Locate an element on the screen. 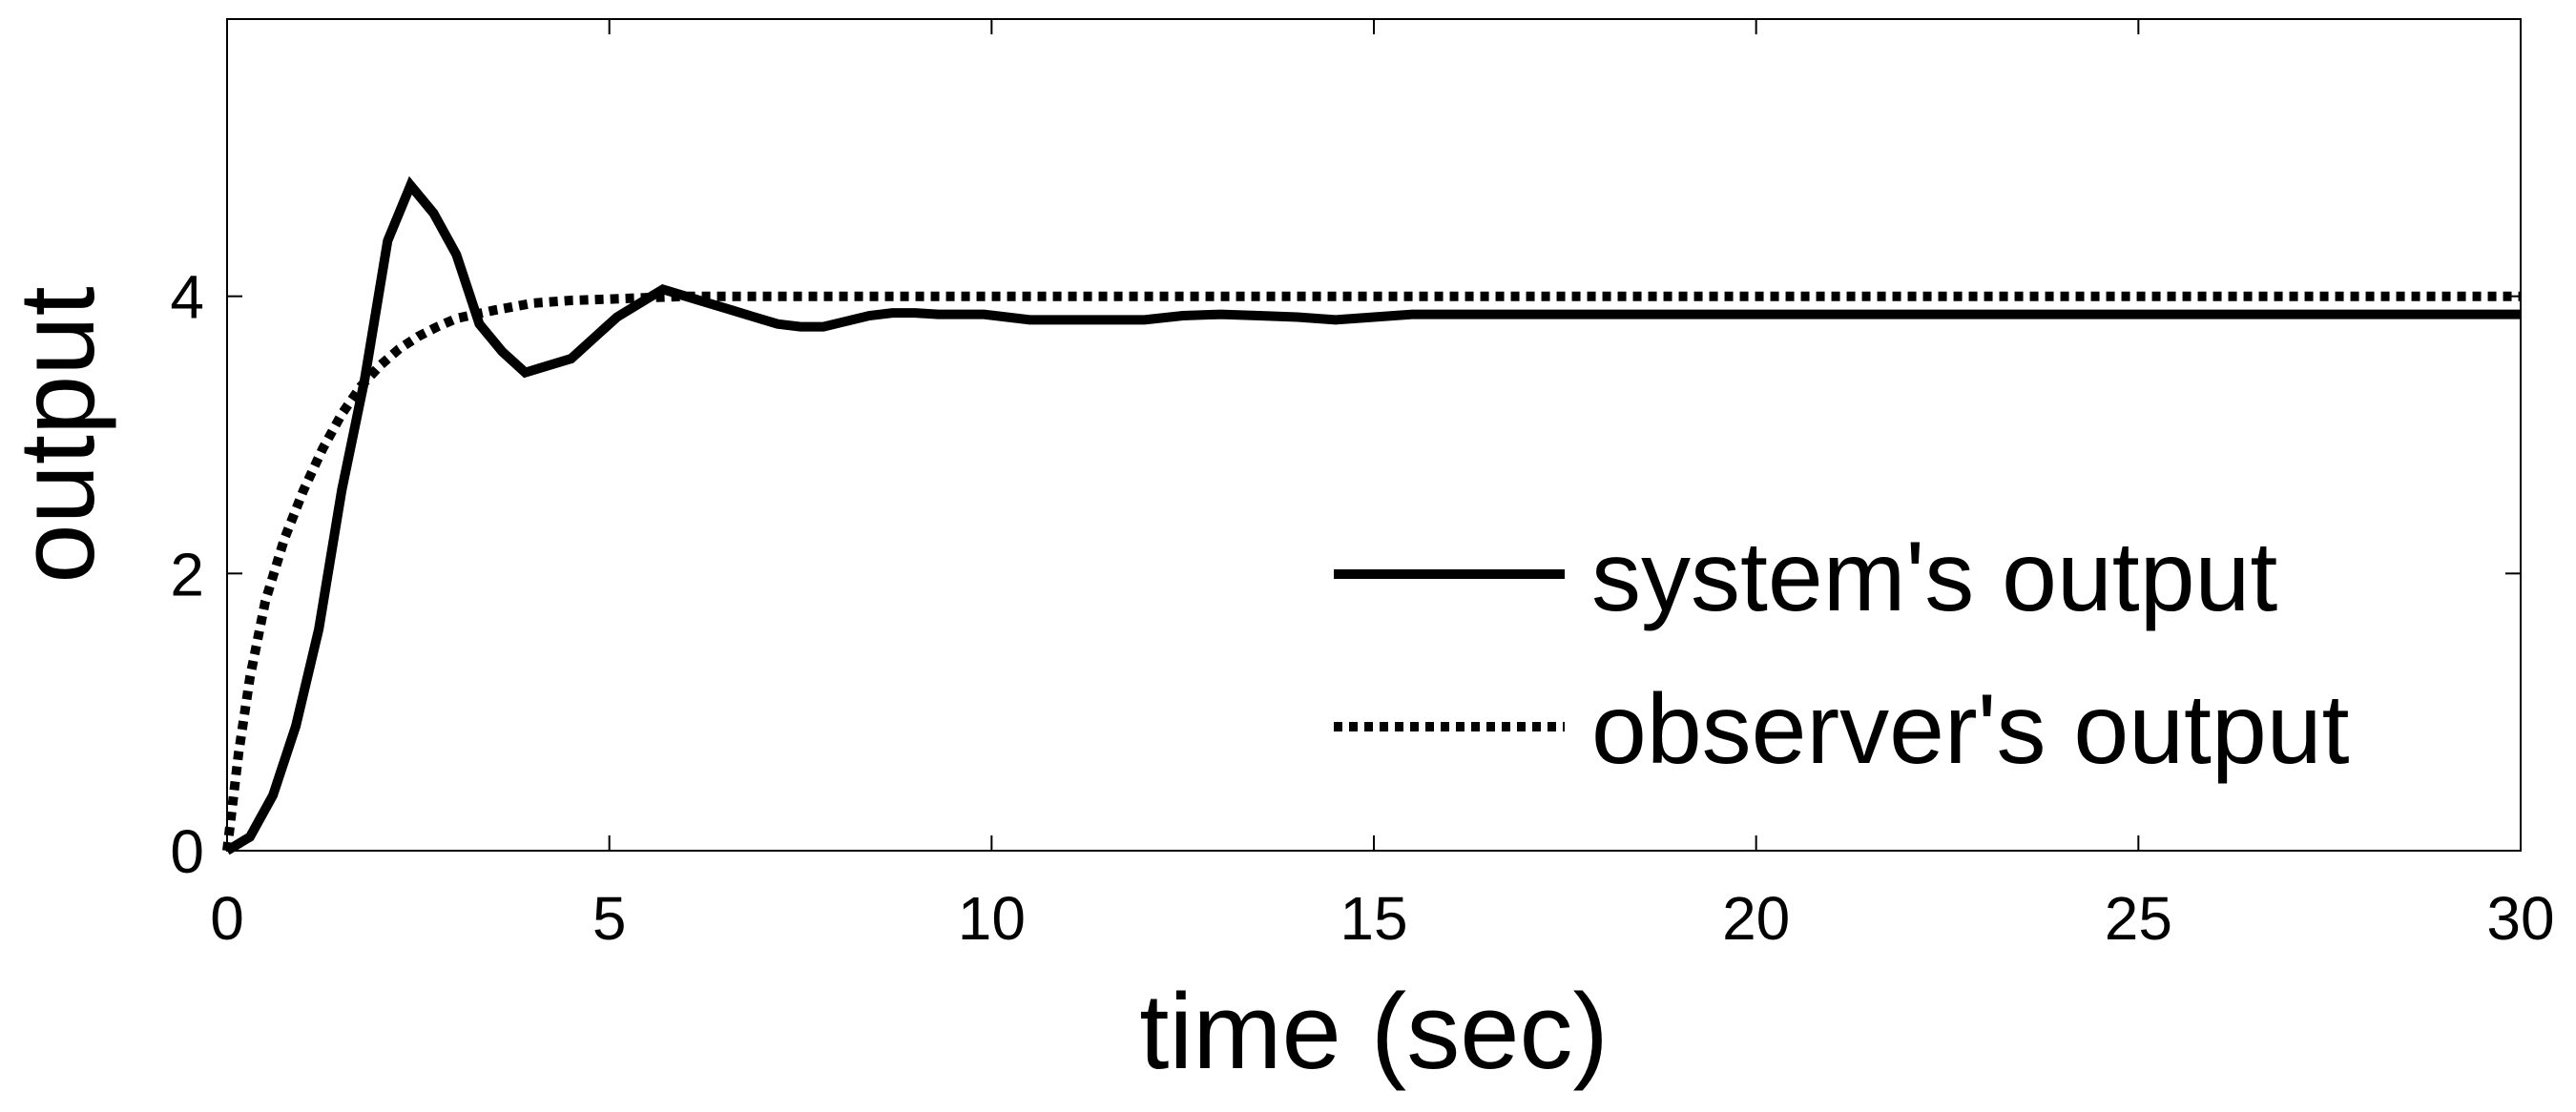 The height and width of the screenshot is (1112, 2576). legend: system's output observer's output is located at coordinates (1842, 653).